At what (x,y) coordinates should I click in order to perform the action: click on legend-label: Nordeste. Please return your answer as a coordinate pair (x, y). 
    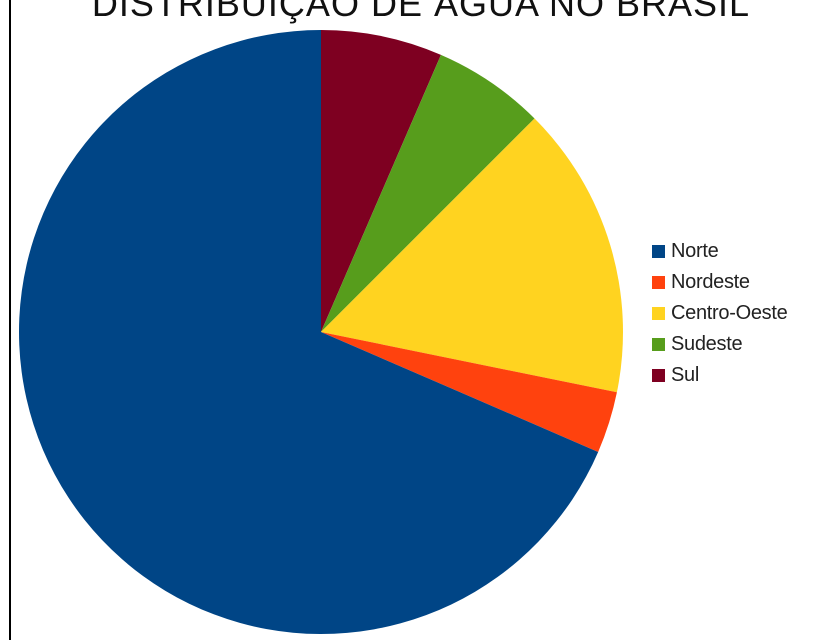
    Looking at the image, I should click on (710, 282).